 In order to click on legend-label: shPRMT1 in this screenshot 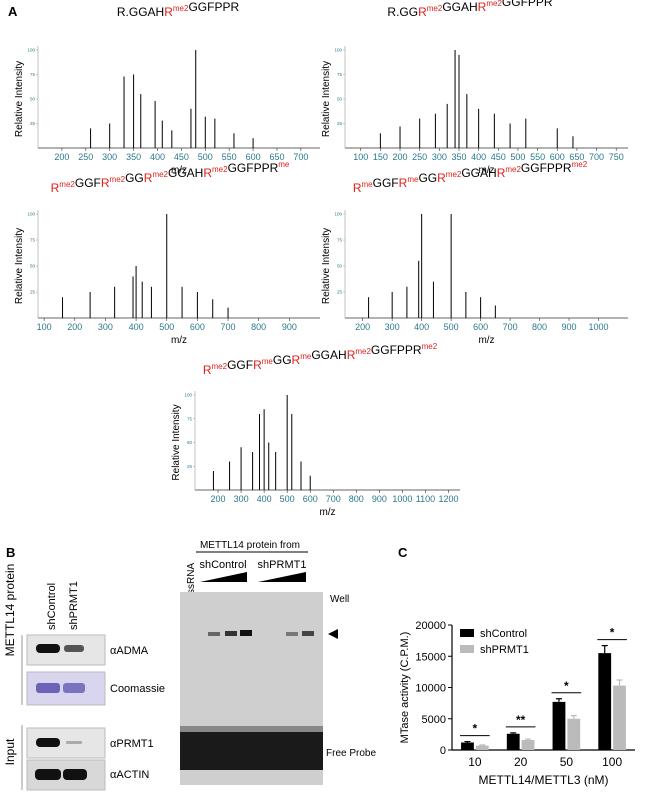, I will do `click(504, 650)`.